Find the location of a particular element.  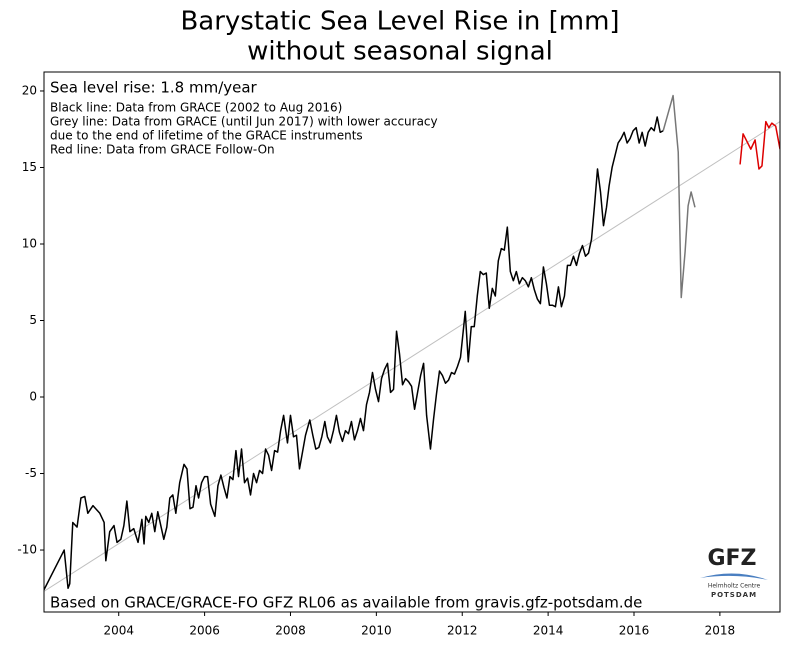

x-tick-label: 2004 is located at coordinates (118, 631).